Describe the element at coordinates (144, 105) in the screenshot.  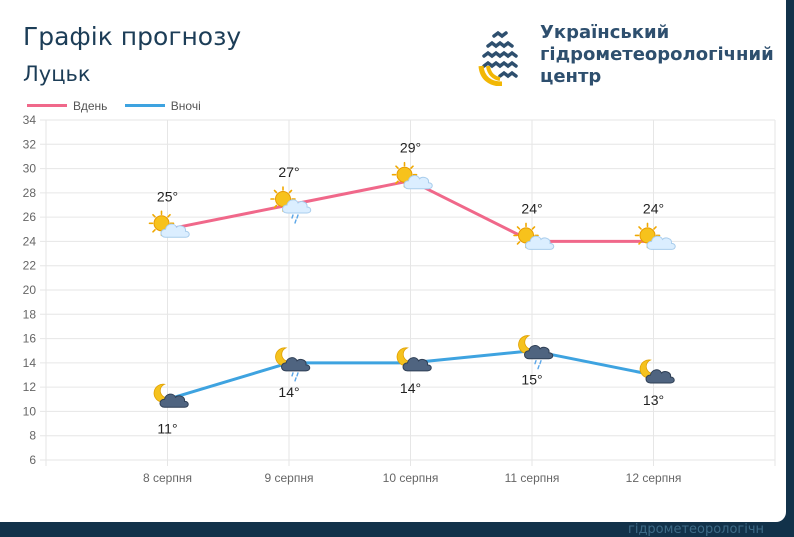
I see `legend-night-swatch` at that location.